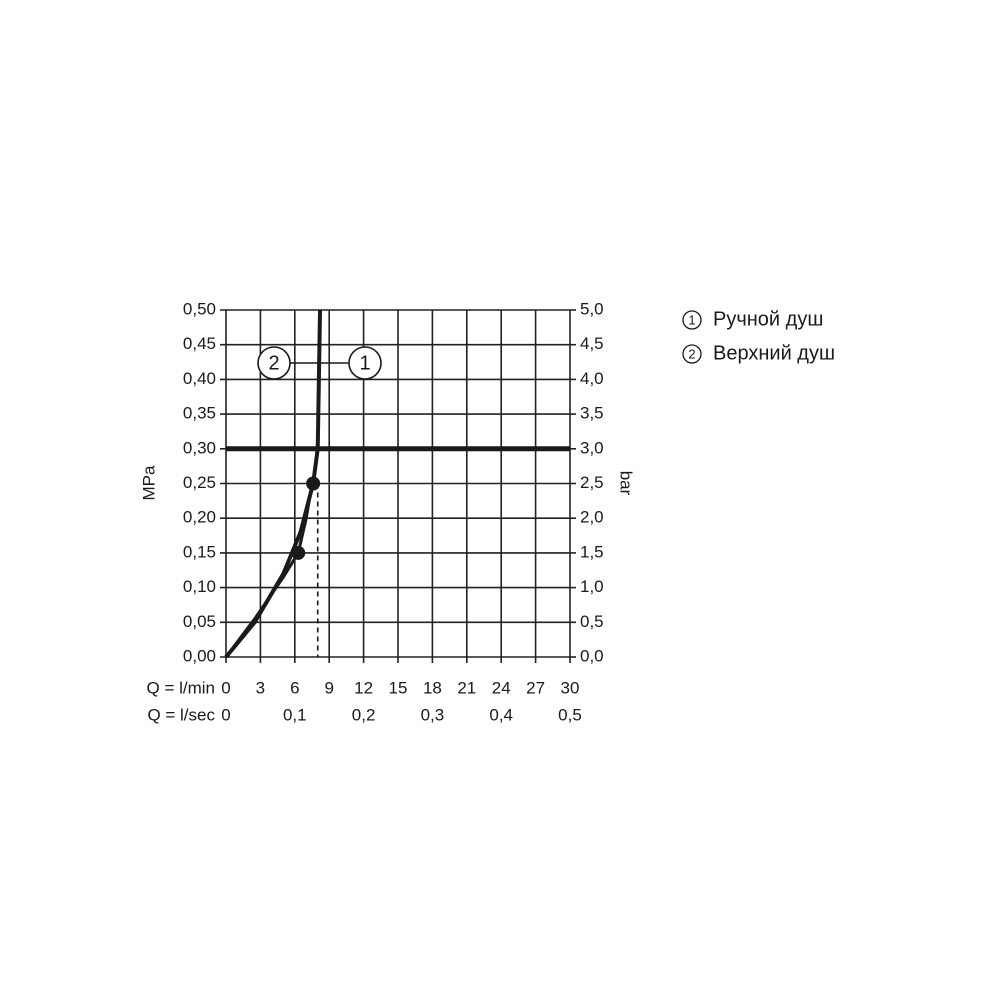 Image resolution: width=1000 pixels, height=1000 pixels. What do you see at coordinates (199, 482) in the screenshot?
I see `y-tick-label: 0,25` at bounding box center [199, 482].